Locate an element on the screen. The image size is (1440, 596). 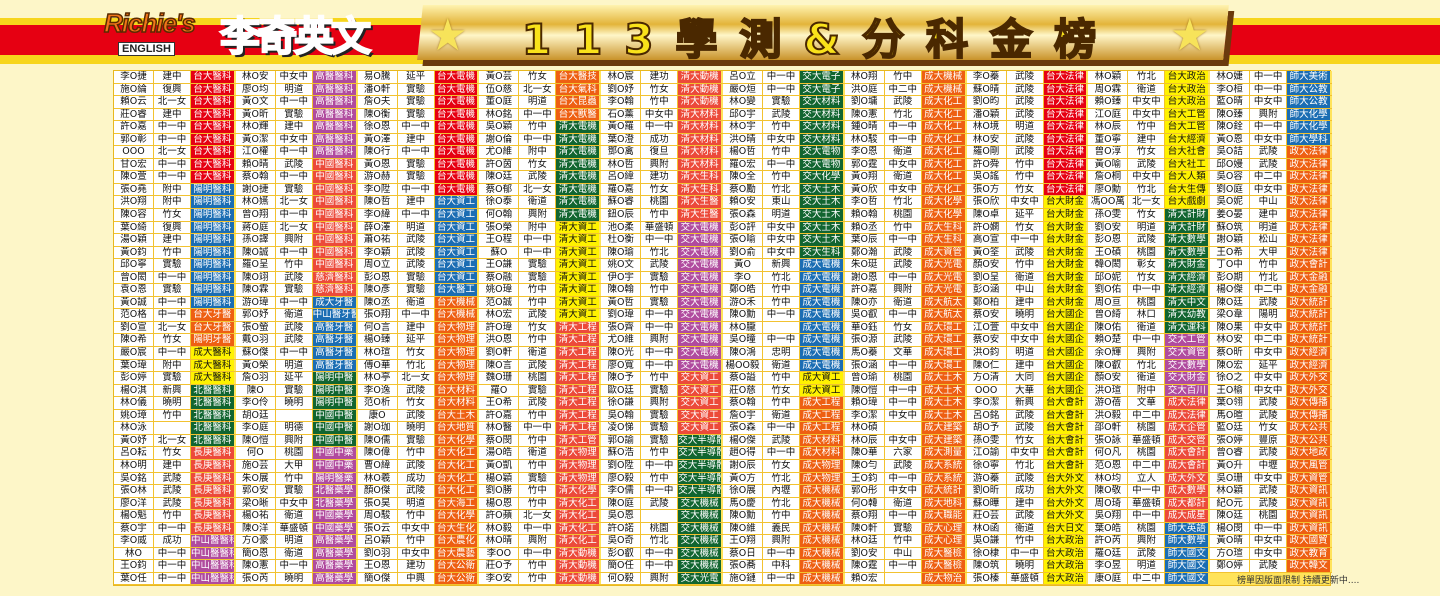
list-item: 顏O安 衛道 交大財金 is located at coordinates (1149, 378).